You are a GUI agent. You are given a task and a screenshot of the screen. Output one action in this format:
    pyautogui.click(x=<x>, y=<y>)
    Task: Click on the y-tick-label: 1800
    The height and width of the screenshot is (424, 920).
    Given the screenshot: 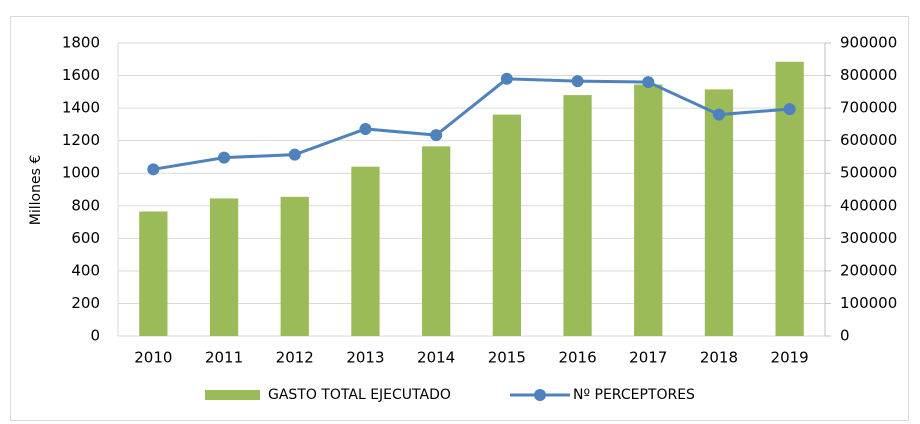 What is the action you would take?
    pyautogui.click(x=81, y=43)
    